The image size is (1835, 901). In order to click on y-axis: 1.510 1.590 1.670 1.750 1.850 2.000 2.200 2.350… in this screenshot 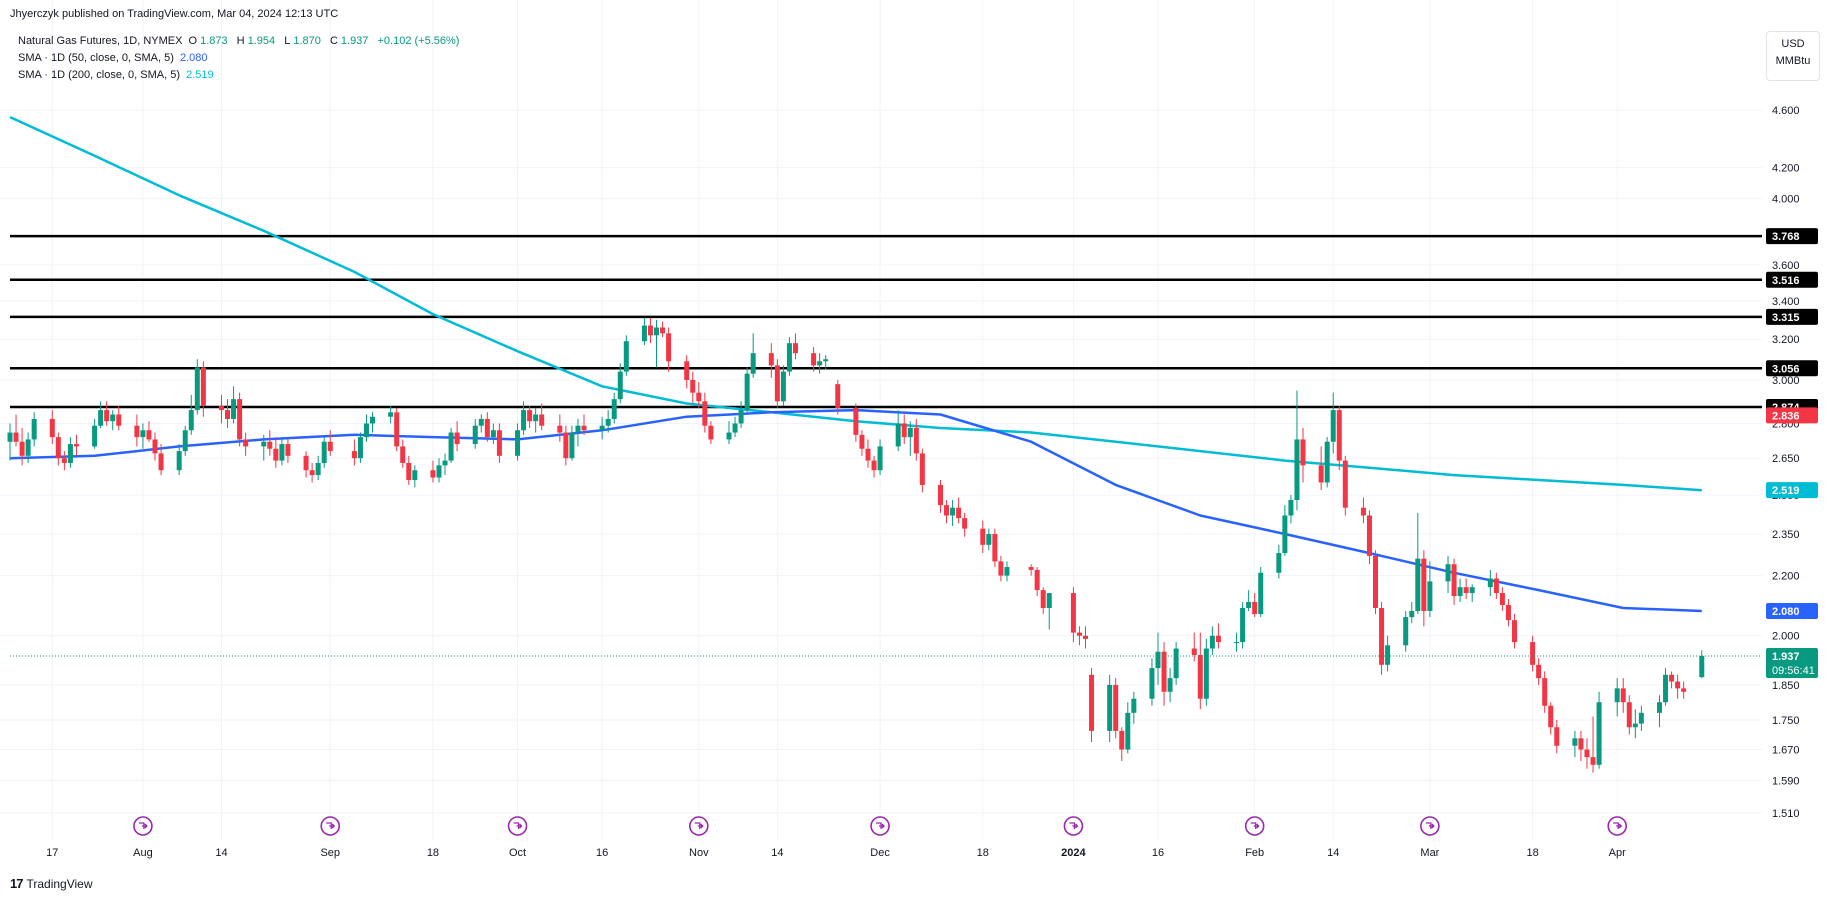, I will do `click(1786, 462)`.